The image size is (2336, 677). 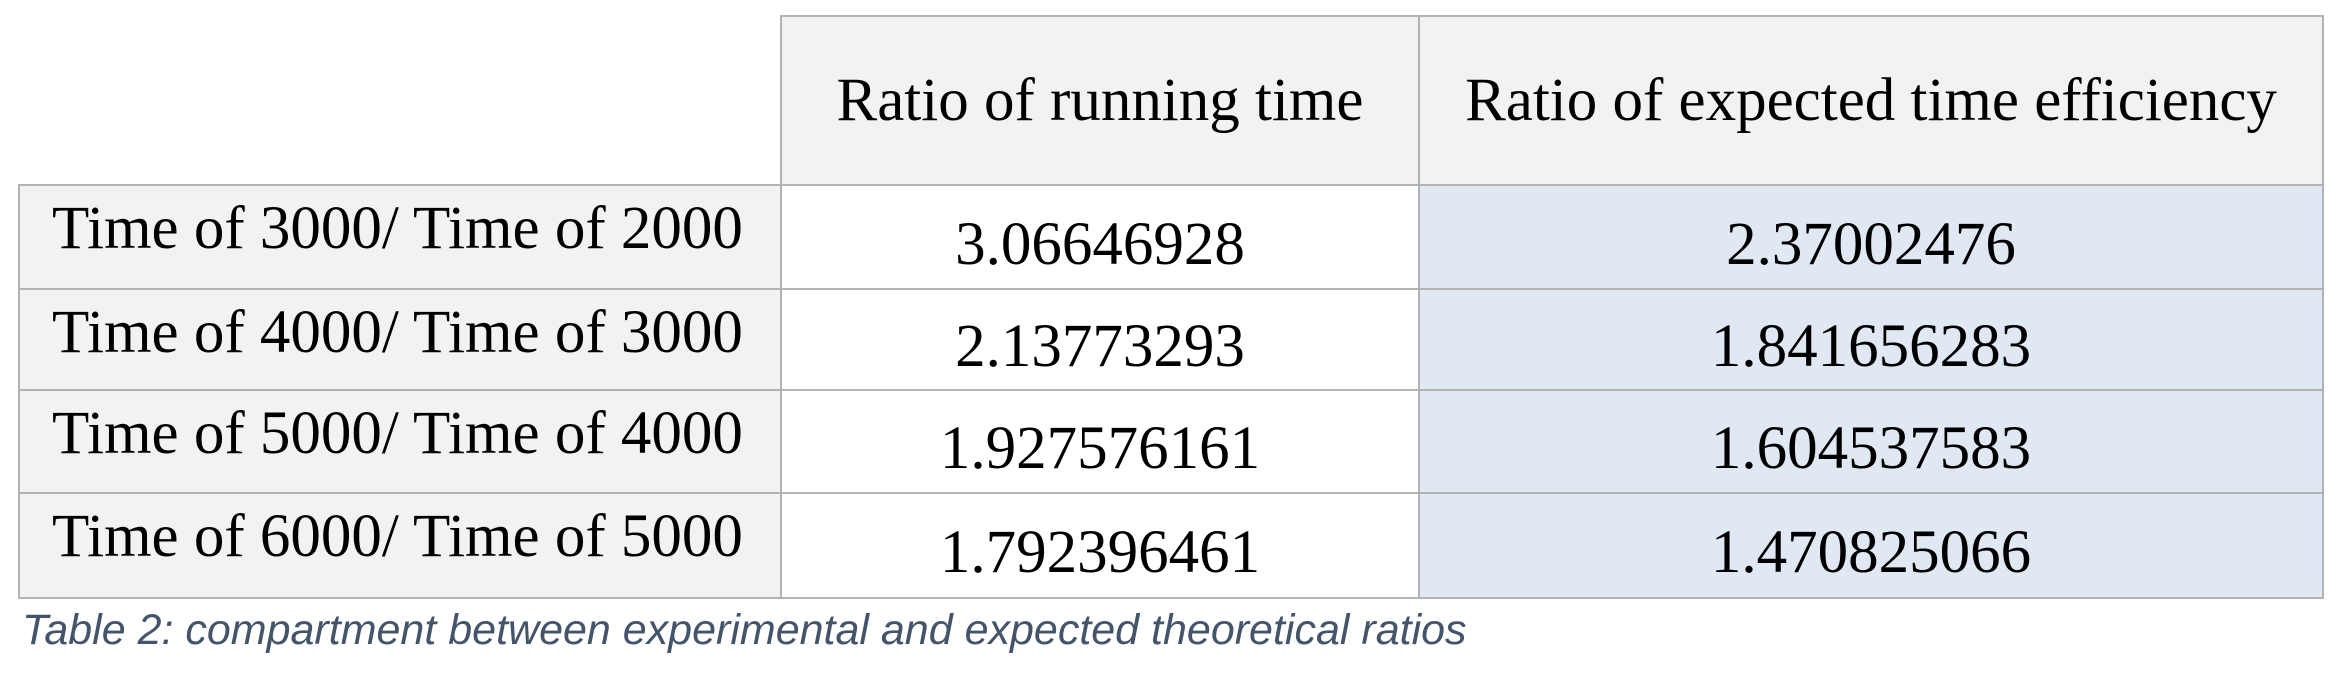 I want to click on row-label: Time of 4000/ Time of 3000, so click(x=400, y=339).